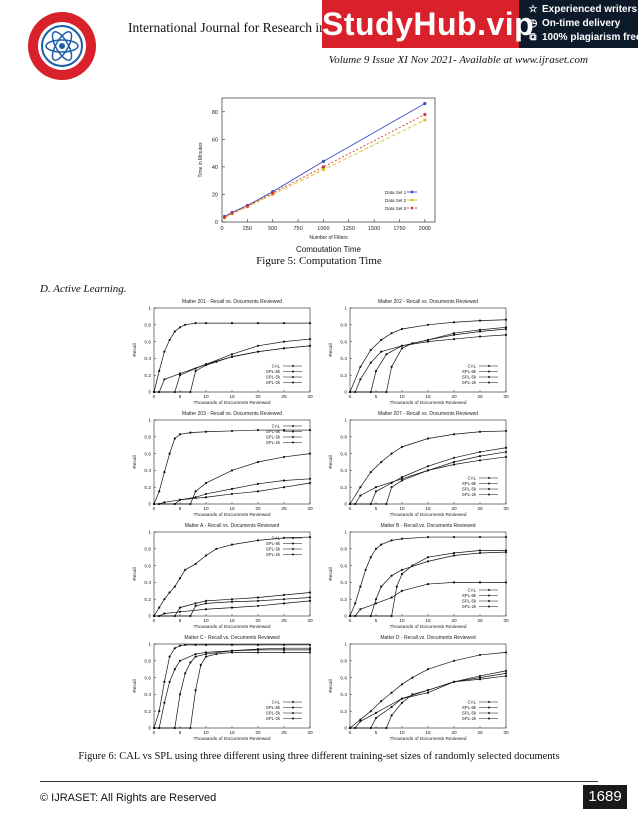 This screenshot has width=638, height=826. I want to click on y-tick-label: 80, so click(215, 113).